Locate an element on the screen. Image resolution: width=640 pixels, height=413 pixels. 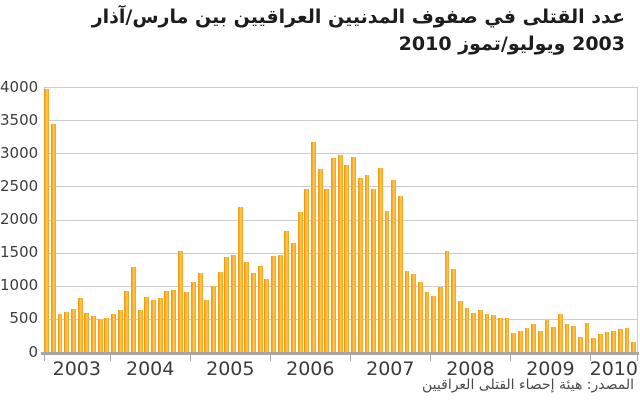
x-axis-label-2003: 2003 is located at coordinates (76, 369).